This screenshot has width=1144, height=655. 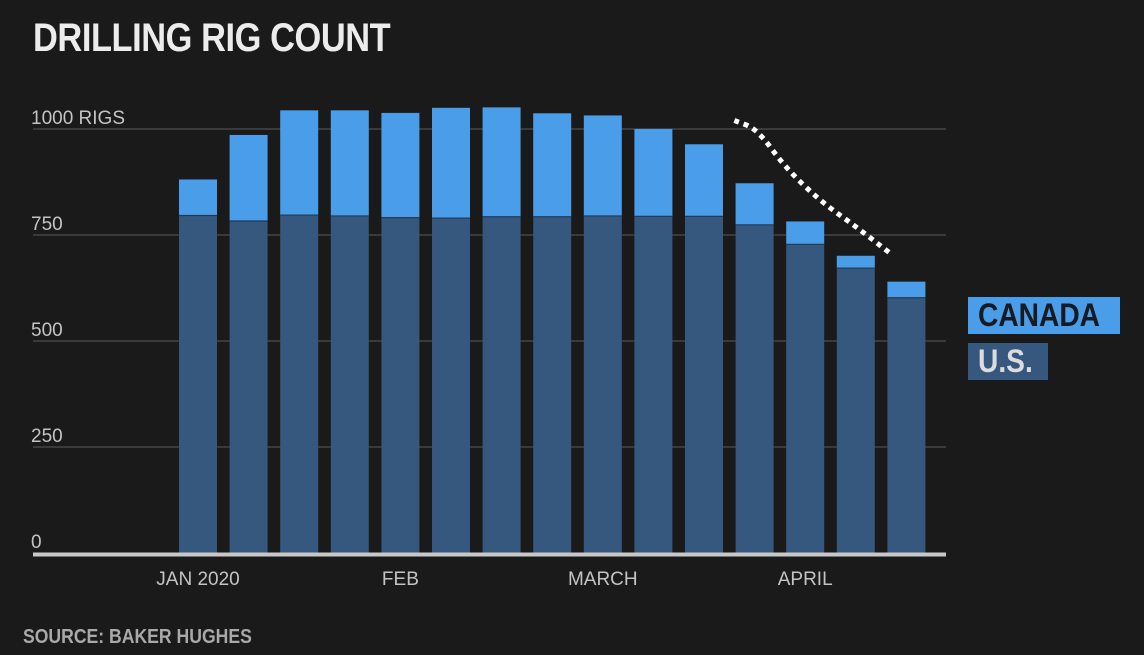 What do you see at coordinates (137, 637) in the screenshot?
I see `source-note: SOURCE: BAKER HUGHES` at bounding box center [137, 637].